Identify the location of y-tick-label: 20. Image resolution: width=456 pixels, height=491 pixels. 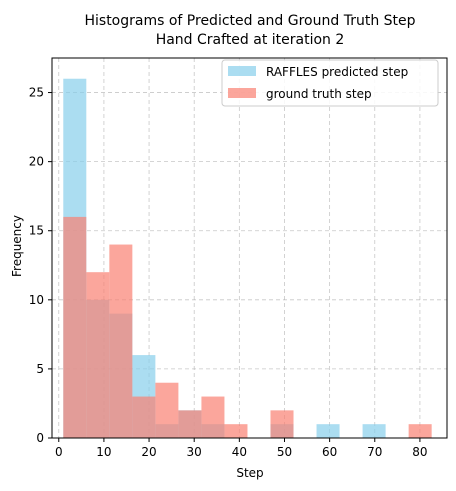
(36, 162).